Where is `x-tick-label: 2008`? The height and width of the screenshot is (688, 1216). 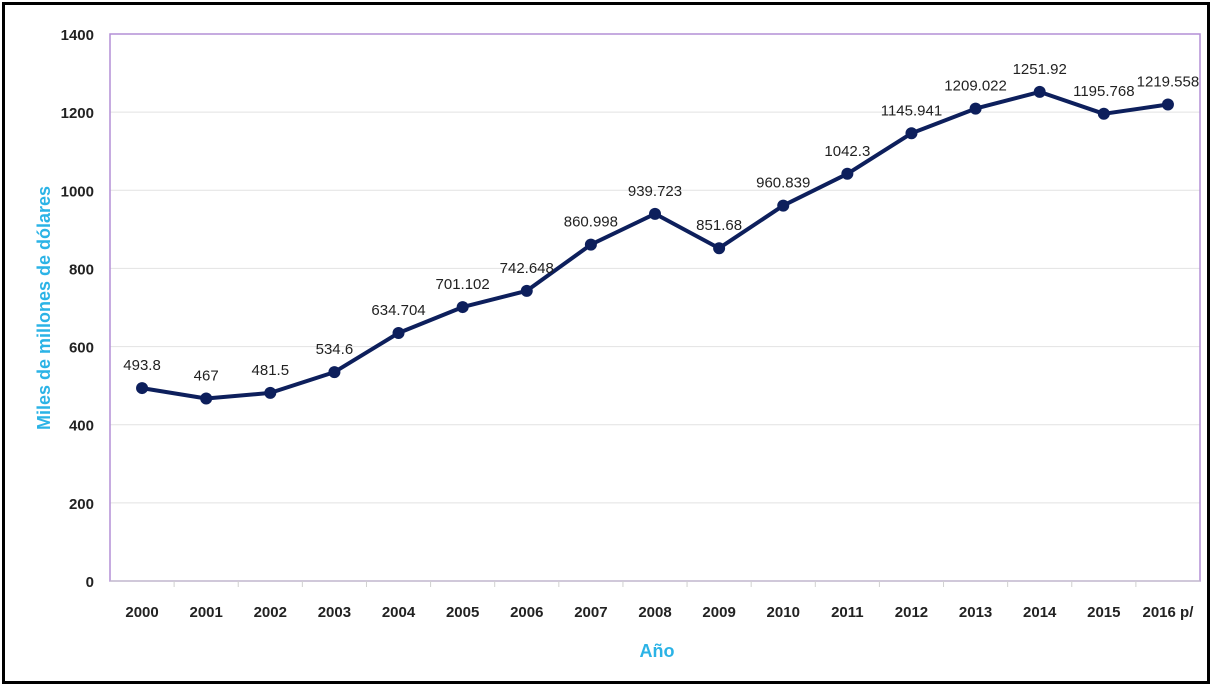 x-tick-label: 2008 is located at coordinates (654, 612).